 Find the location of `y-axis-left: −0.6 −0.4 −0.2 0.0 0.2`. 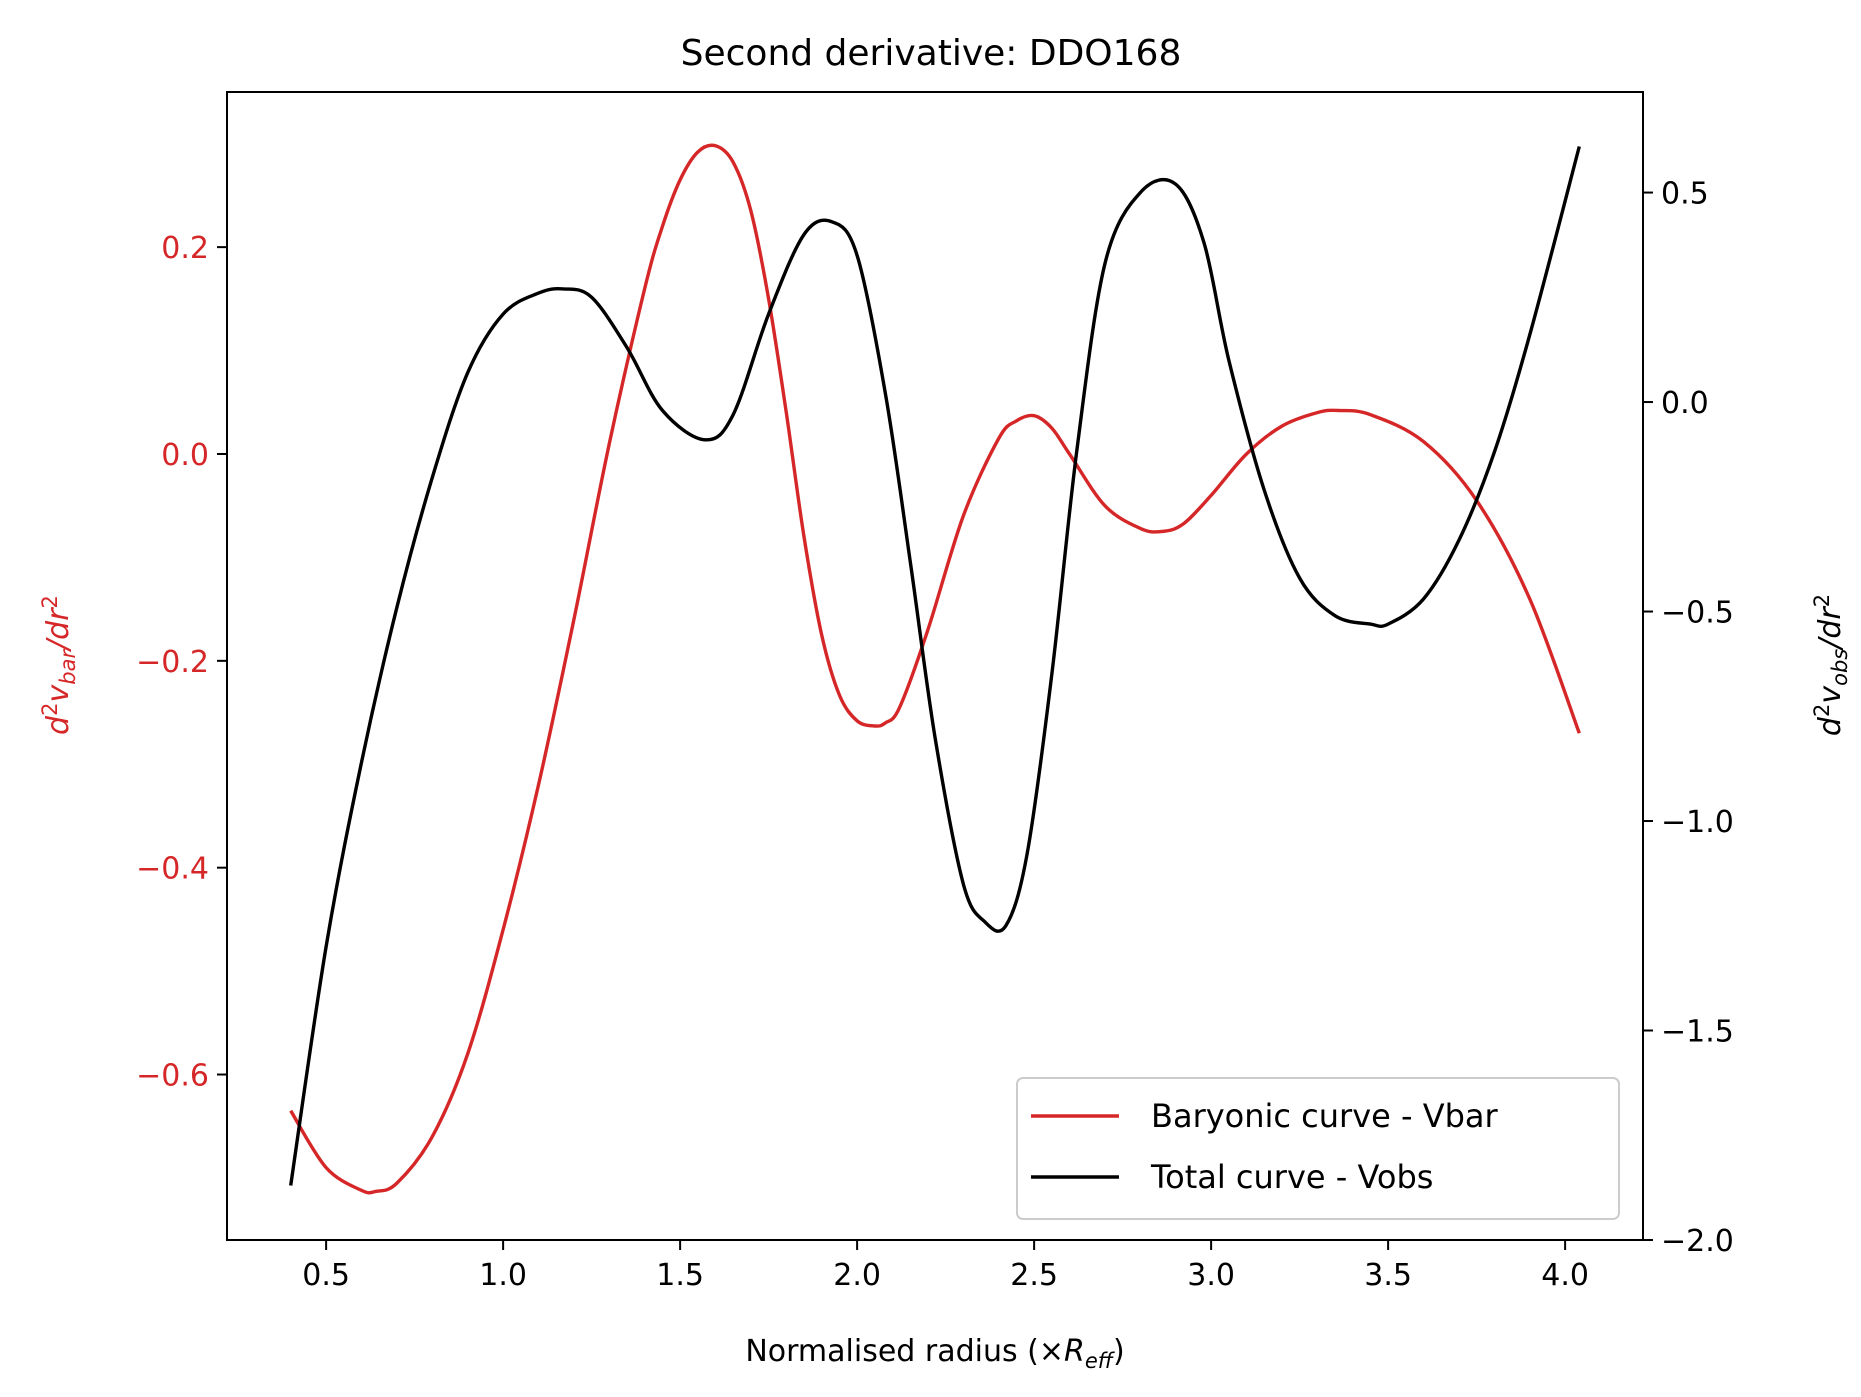

y-axis-left: −0.6 −0.4 −0.2 0.0 0.2 is located at coordinates (181, 662).